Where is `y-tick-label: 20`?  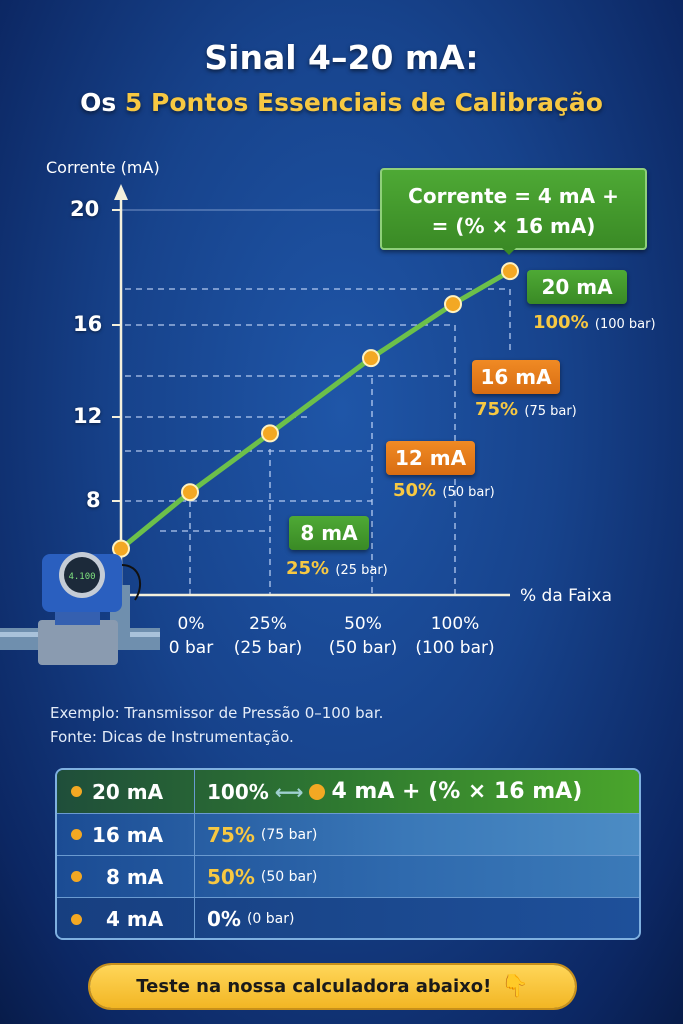 y-tick-label: 20 is located at coordinates (85, 209).